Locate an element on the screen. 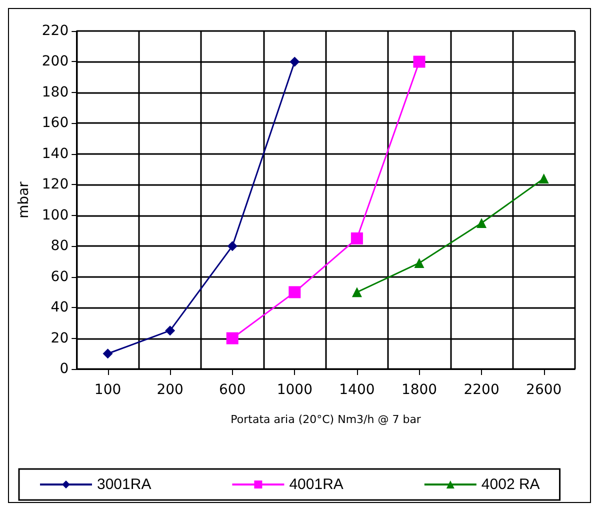 The width and height of the screenshot is (599, 511). legend-label: 3001RA is located at coordinates (124, 484).